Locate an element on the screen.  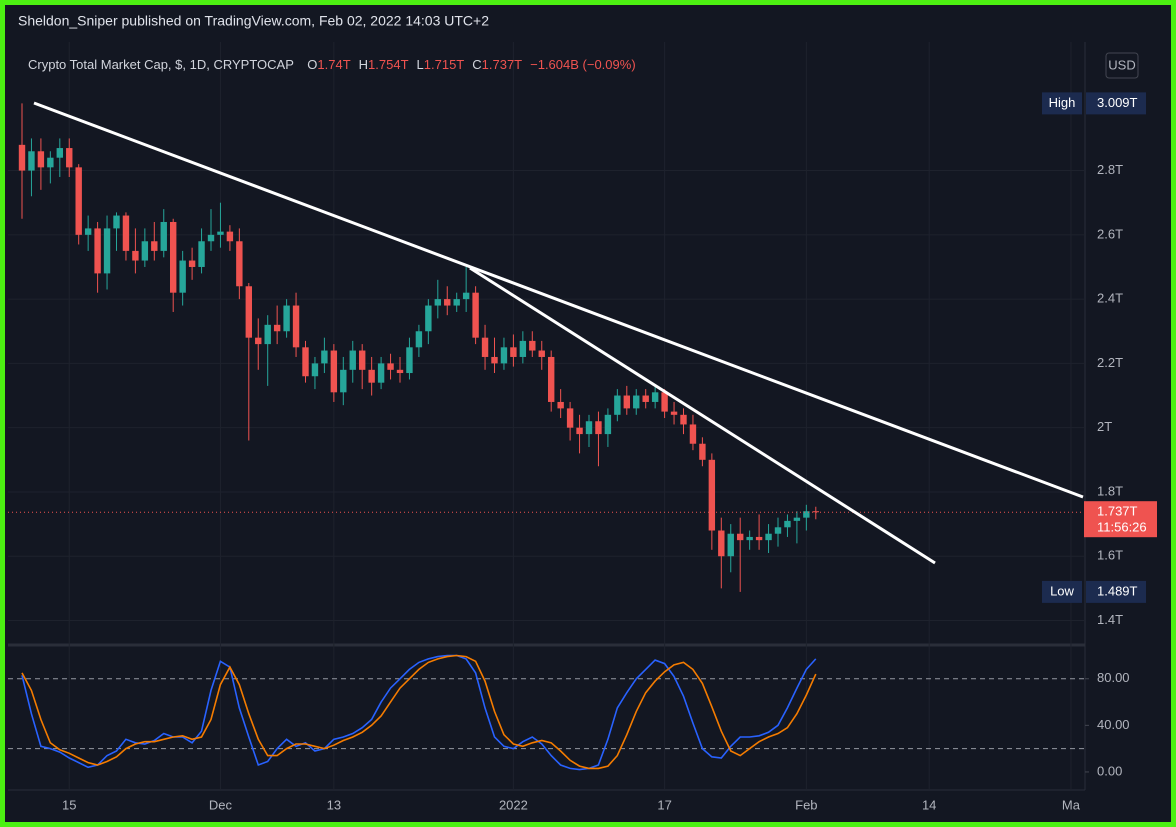
currency-box is located at coordinates (1122, 65).